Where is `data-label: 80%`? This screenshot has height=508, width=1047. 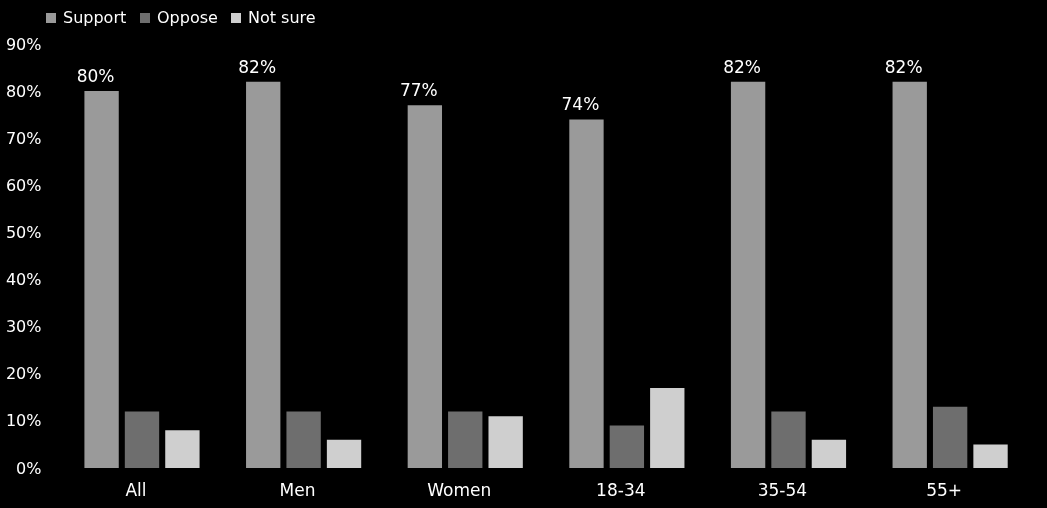 data-label: 80% is located at coordinates (95, 76).